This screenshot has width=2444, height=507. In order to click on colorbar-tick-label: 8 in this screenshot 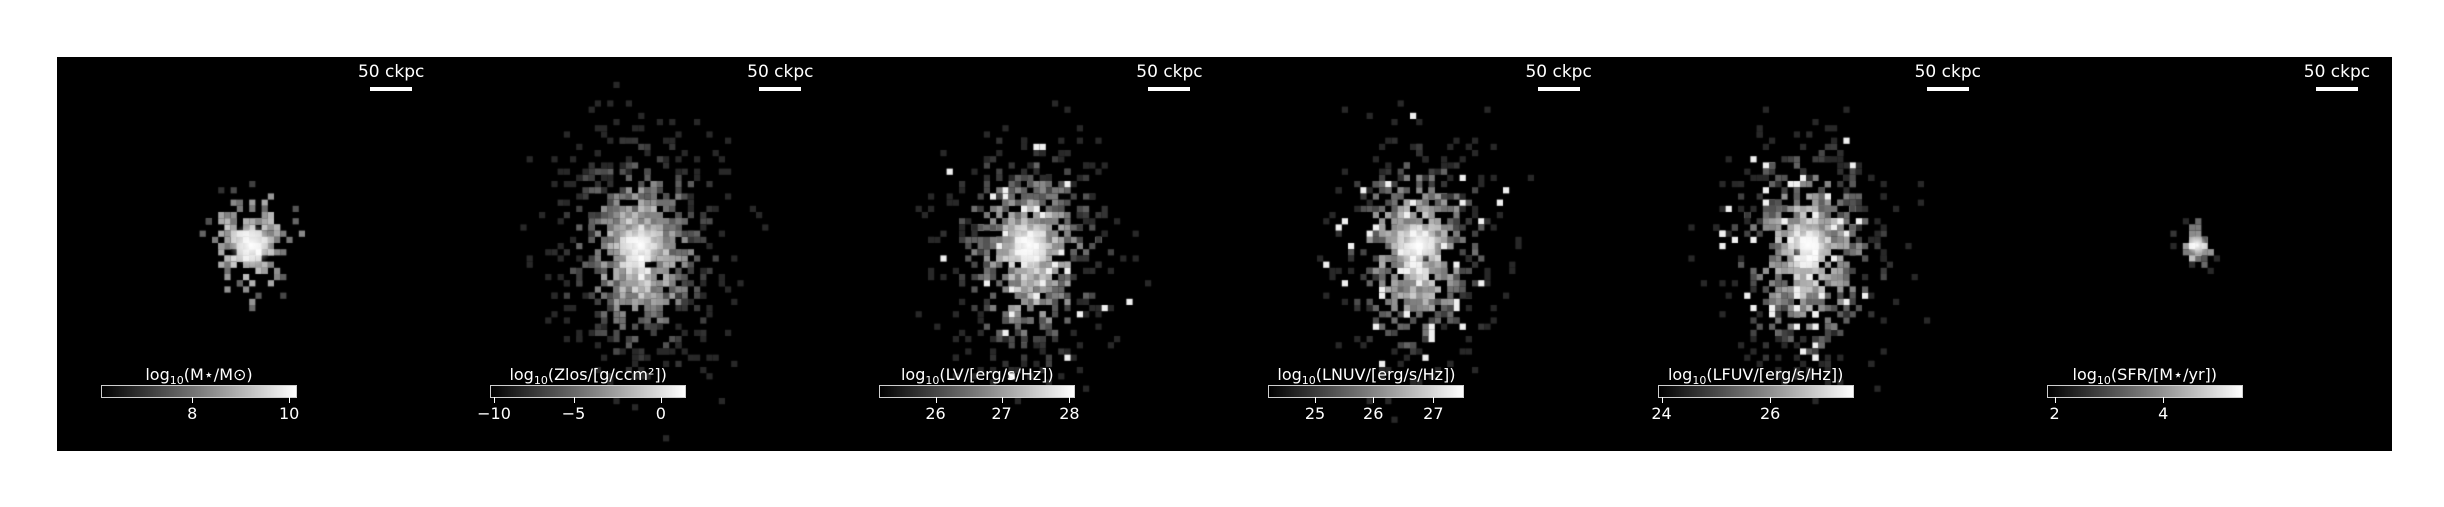, I will do `click(192, 413)`.